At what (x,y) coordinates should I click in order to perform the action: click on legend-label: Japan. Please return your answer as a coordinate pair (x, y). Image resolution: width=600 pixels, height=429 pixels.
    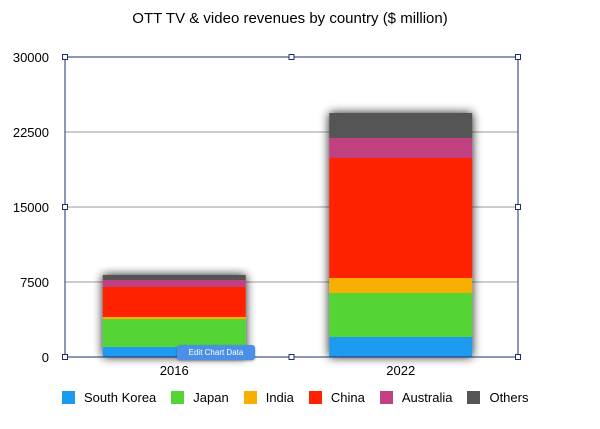
    Looking at the image, I should click on (211, 397).